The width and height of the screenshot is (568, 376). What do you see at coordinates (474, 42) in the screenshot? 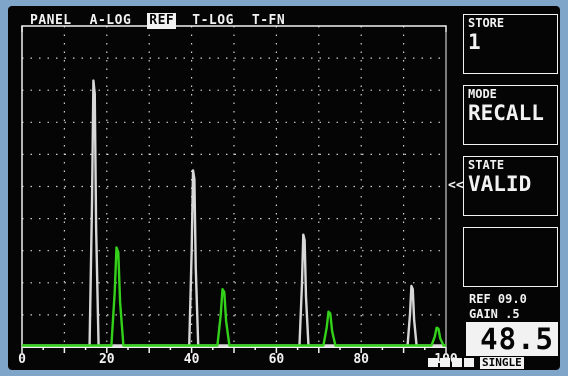
I see `store-value: 1` at bounding box center [474, 42].